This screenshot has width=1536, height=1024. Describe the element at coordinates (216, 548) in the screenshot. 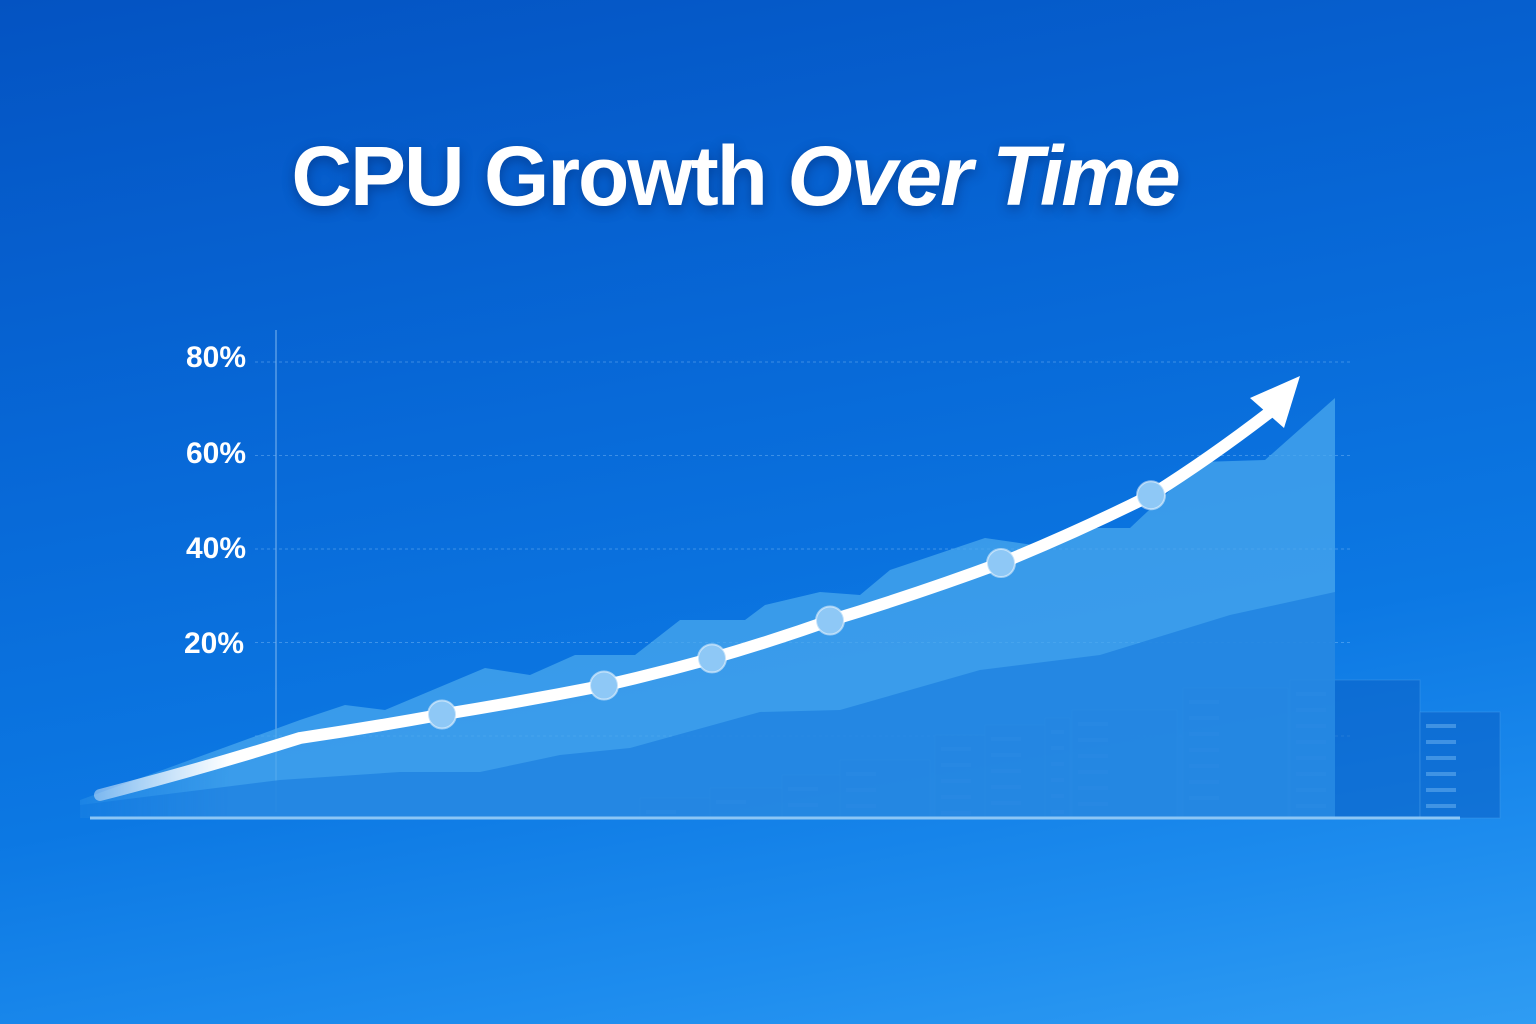

I see `y-tick-label: 40%` at that location.